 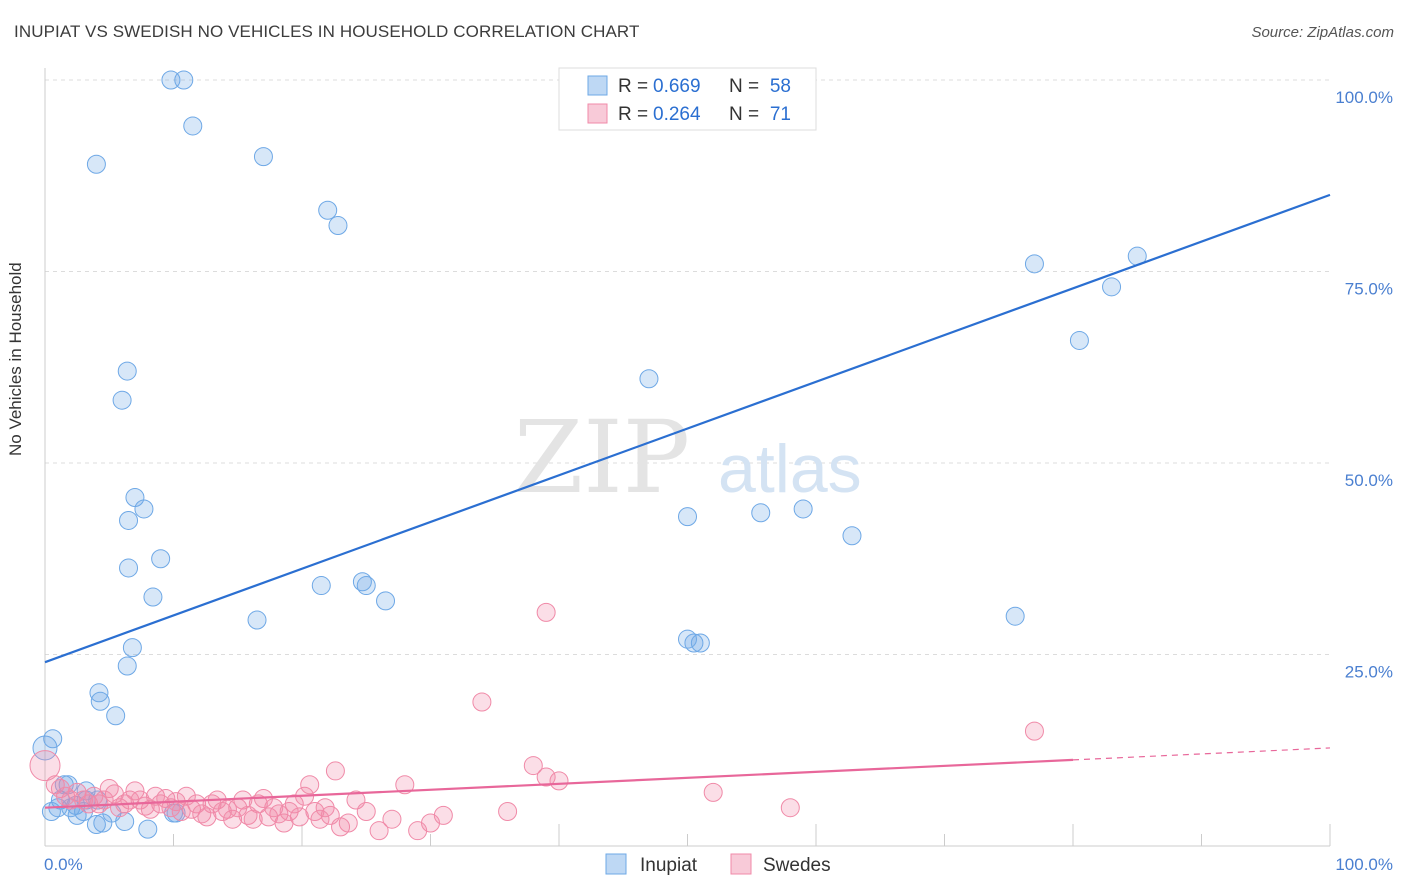 What do you see at coordinates (1322, 32) in the screenshot?
I see `source-label: Source: ZipAtlas.com` at bounding box center [1322, 32].